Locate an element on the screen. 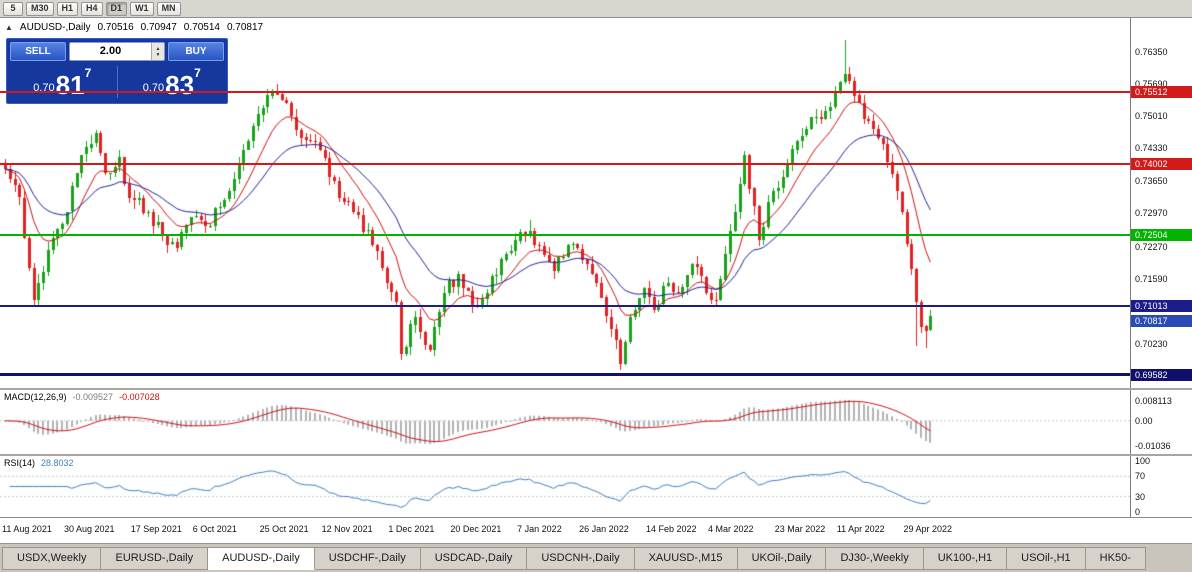 The height and width of the screenshot is (572, 1192). price-level-badge: 0.75512 is located at coordinates (1161, 92).